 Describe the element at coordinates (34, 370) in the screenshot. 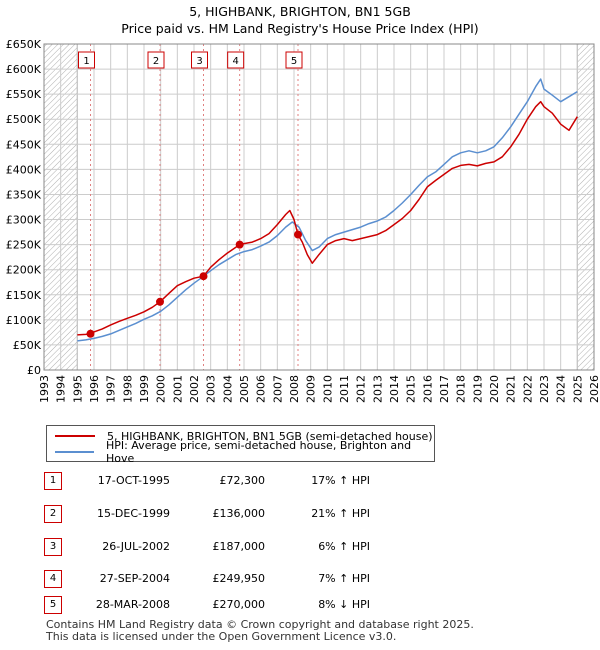

I see `y-tick-label: £0` at that location.